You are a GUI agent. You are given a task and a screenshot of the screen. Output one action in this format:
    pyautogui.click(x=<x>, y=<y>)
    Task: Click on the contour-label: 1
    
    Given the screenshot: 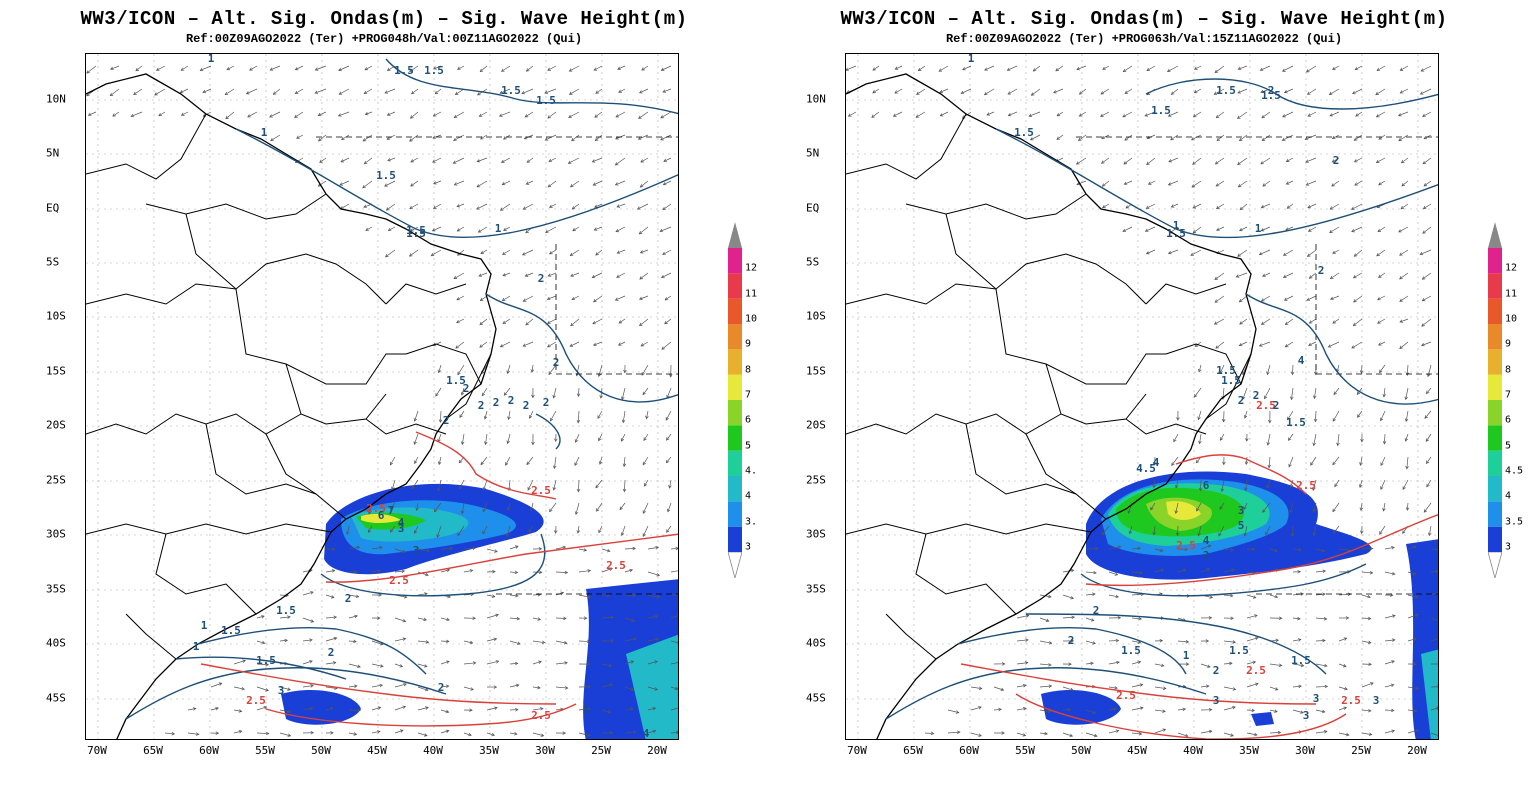 What is the action you would take?
    pyautogui.click(x=196, y=646)
    